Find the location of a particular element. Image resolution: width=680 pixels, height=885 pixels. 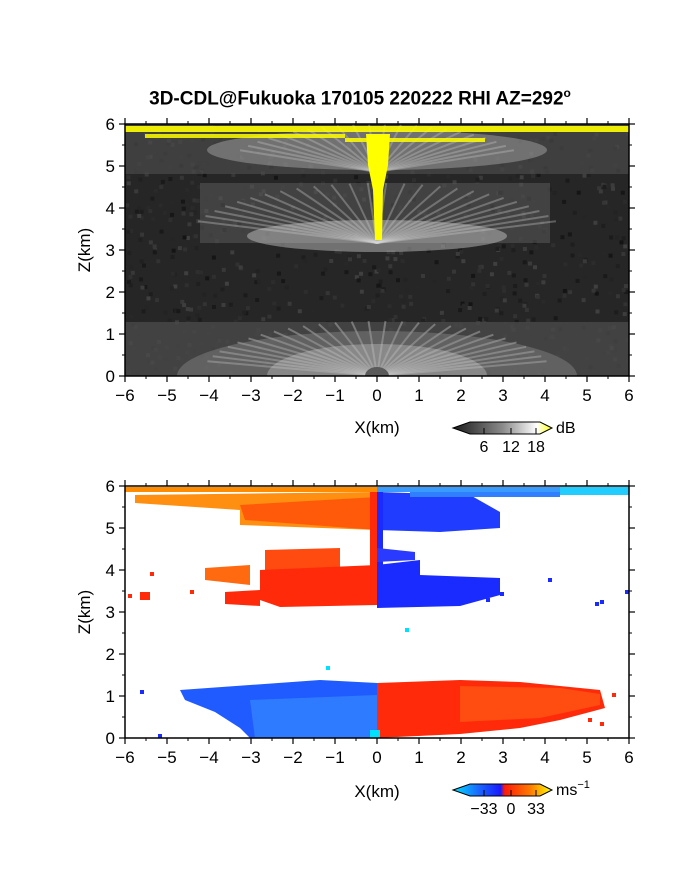

x-tick-label: 6 is located at coordinates (628, 395).